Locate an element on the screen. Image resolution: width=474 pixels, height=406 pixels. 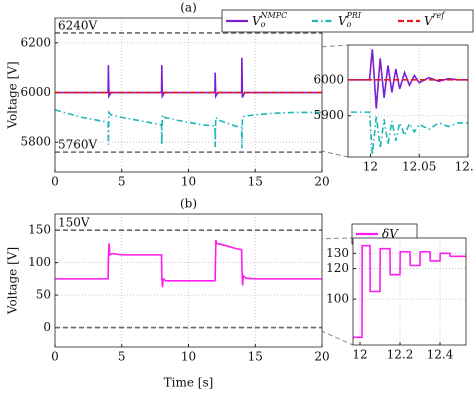
y-tick-label: 50 is located at coordinates (43, 295).